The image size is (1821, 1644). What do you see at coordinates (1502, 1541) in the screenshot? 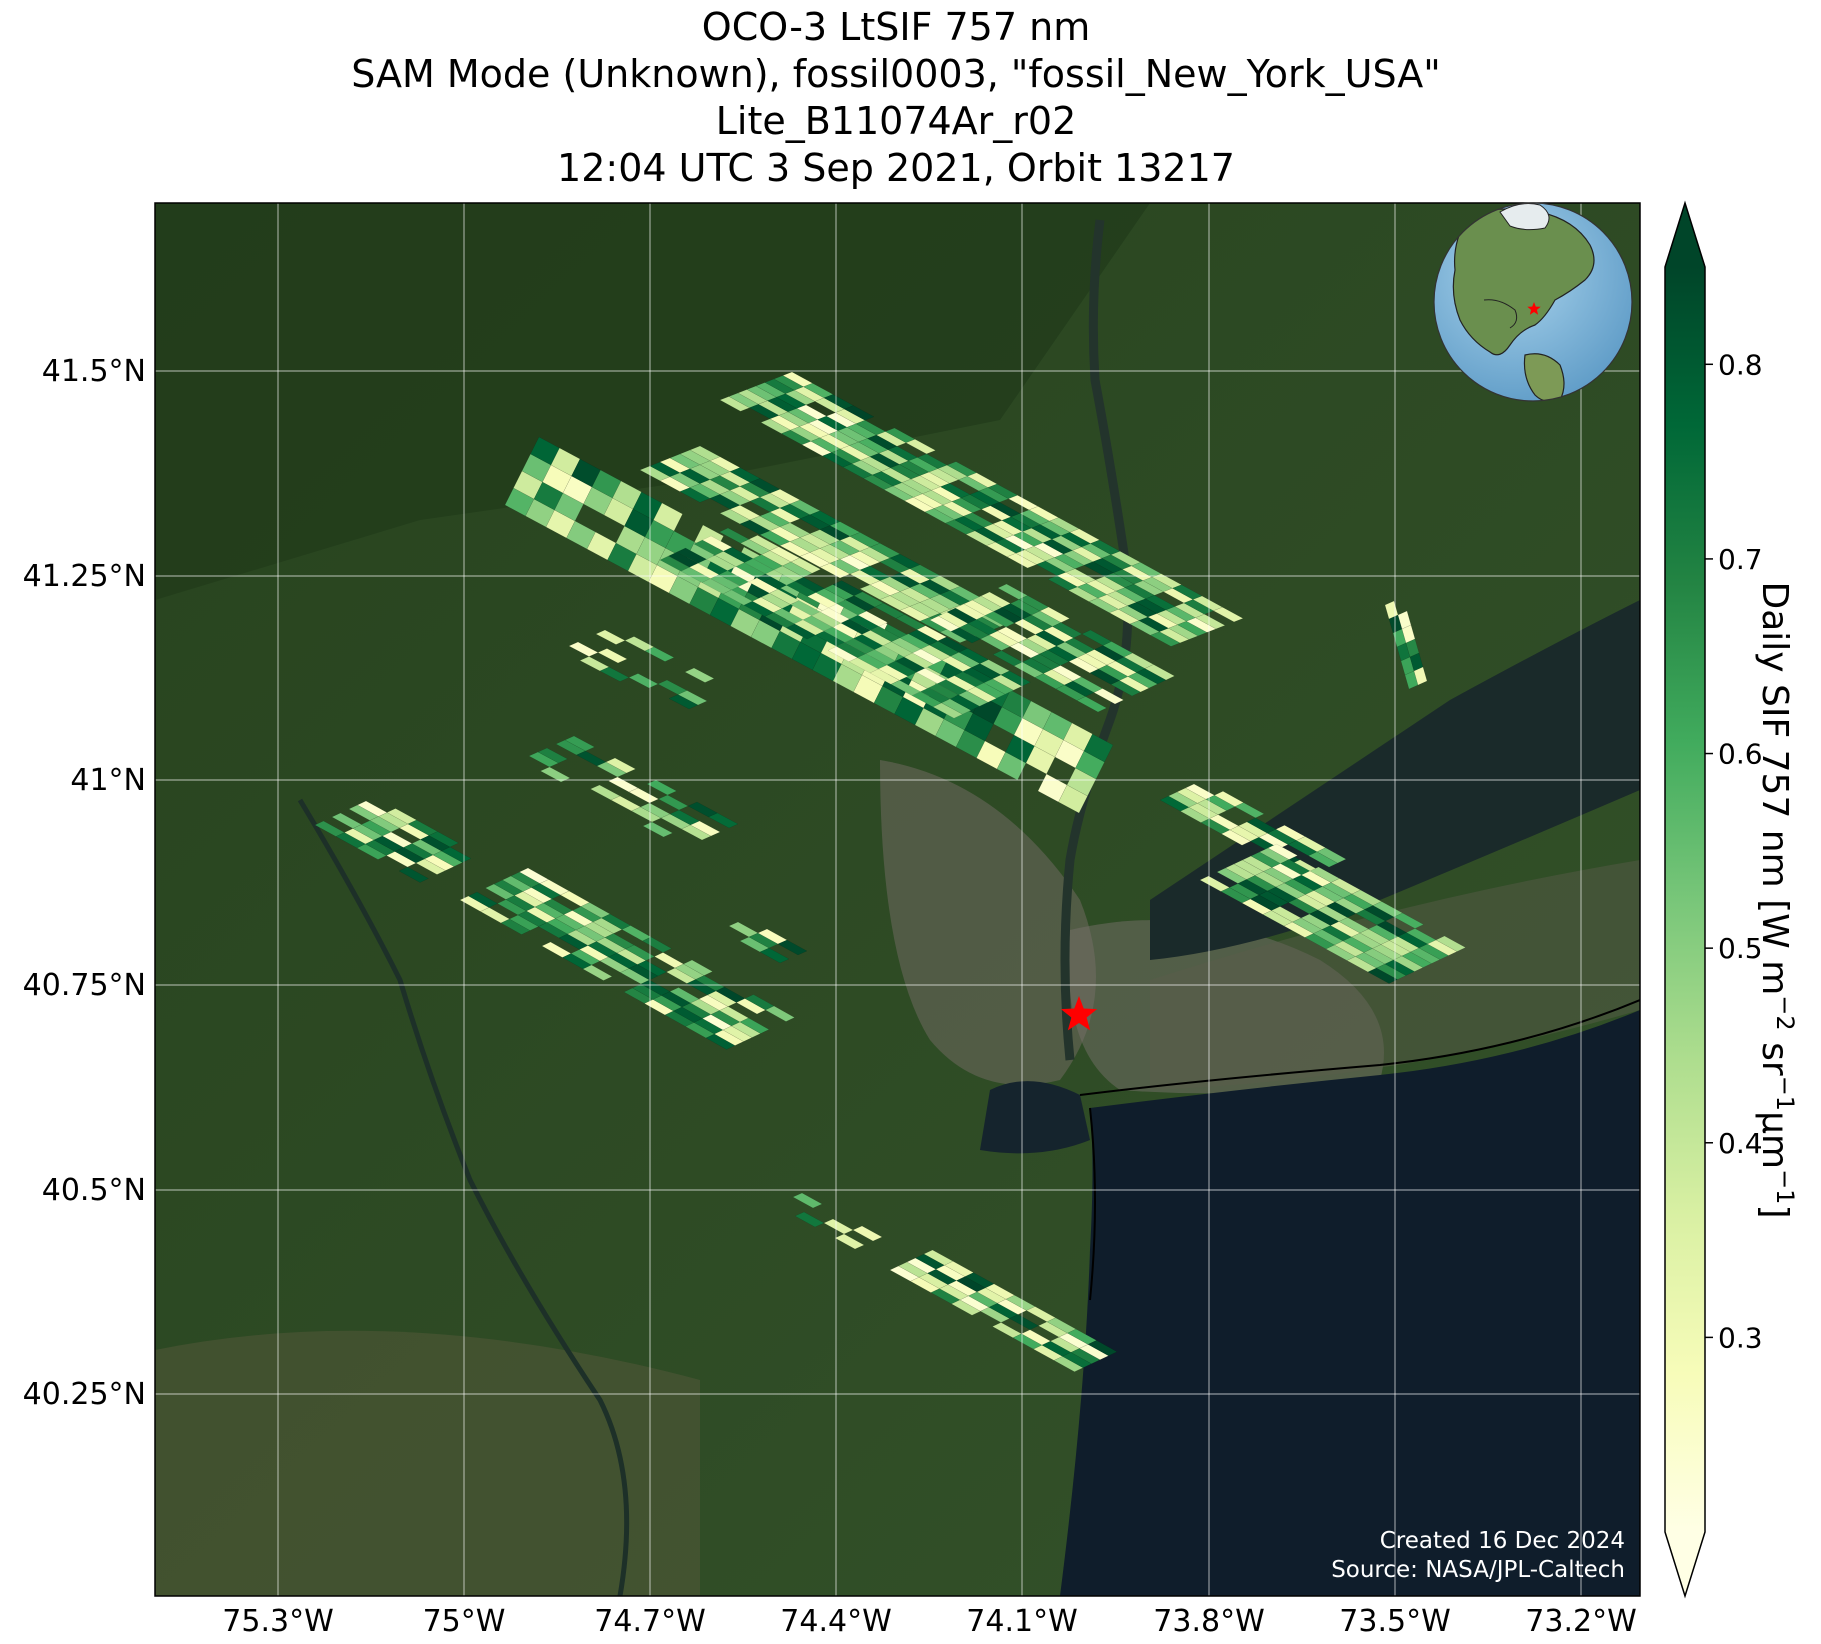
I see `credit-created: Created 16 Dec 2024` at bounding box center [1502, 1541].